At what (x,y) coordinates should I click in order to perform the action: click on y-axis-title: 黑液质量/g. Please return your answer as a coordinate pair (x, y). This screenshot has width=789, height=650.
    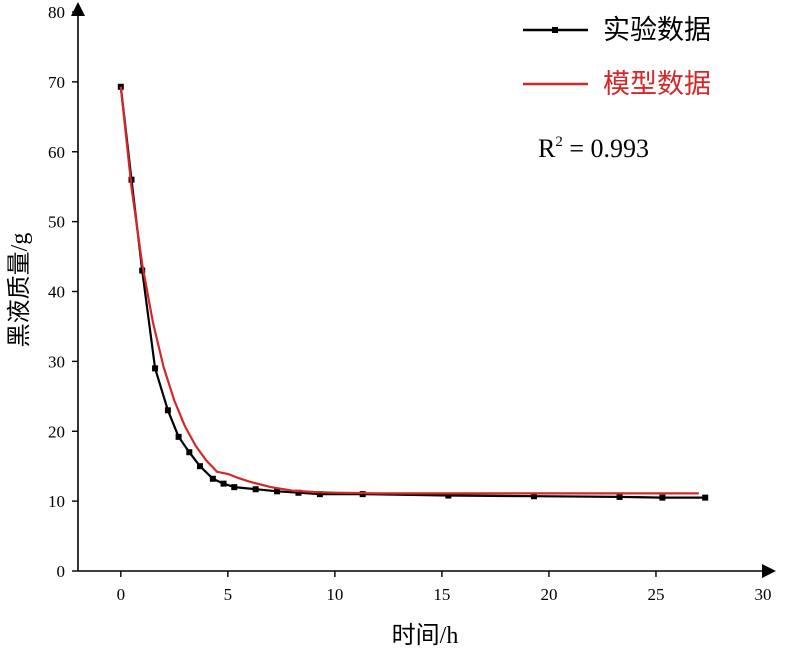
    Looking at the image, I should click on (19, 290).